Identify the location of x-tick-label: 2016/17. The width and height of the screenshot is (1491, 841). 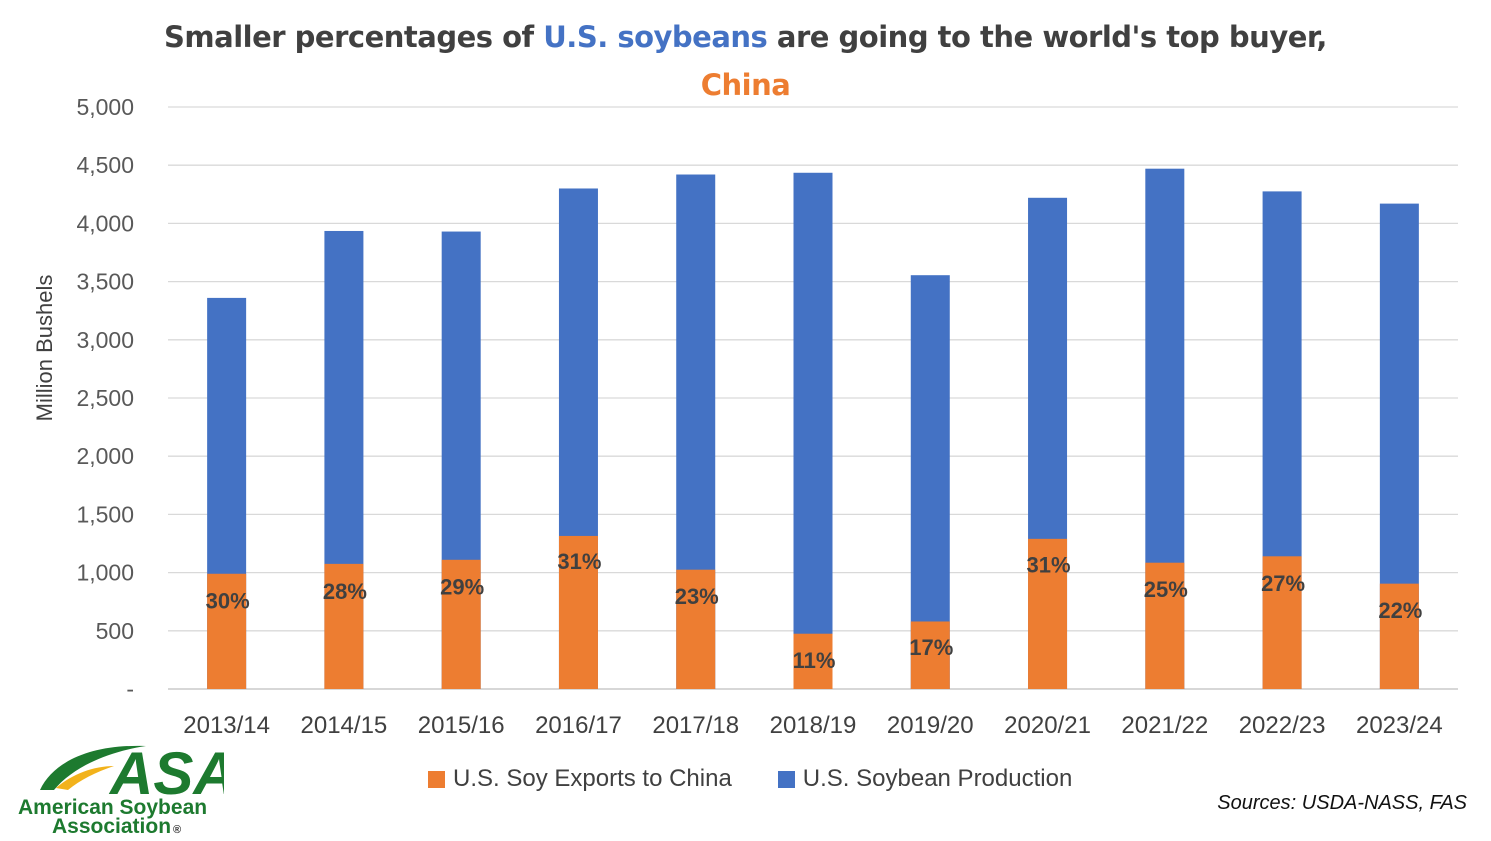
(578, 725).